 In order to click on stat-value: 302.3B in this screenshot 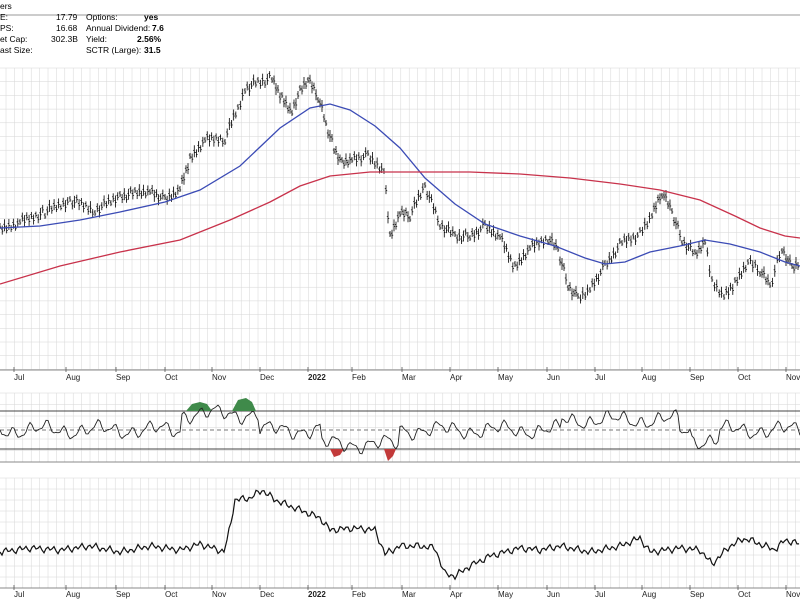, I will do `click(64, 39)`.